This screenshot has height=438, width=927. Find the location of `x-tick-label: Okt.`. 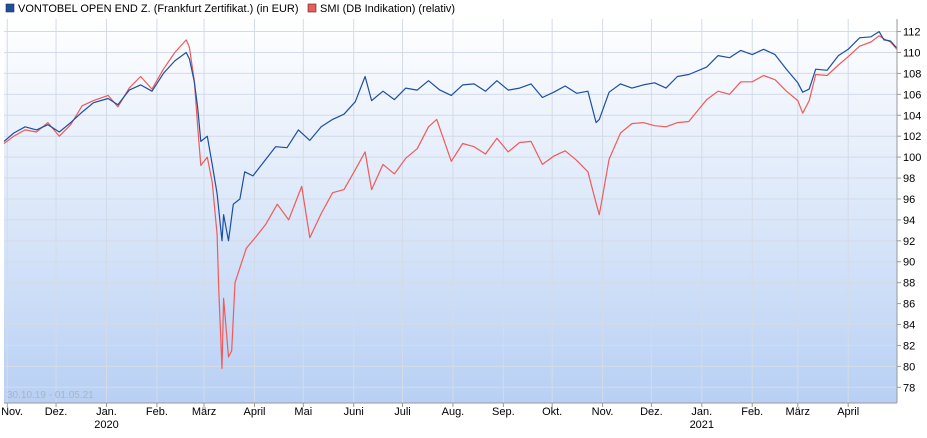

x-tick-label: Okt. is located at coordinates (552, 412).